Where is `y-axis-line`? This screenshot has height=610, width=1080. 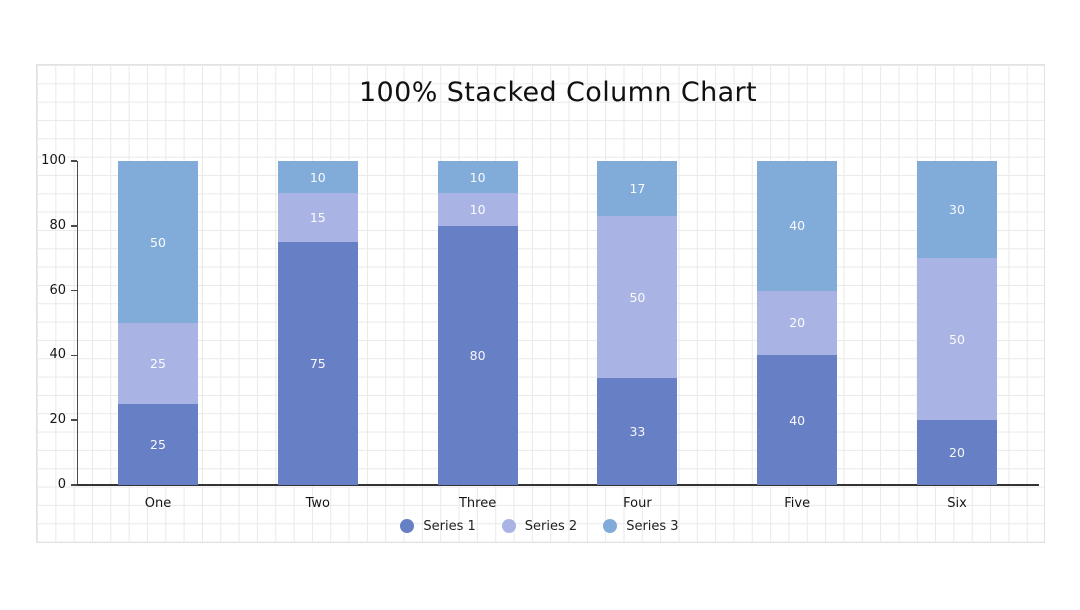
y-axis-line is located at coordinates (77, 323).